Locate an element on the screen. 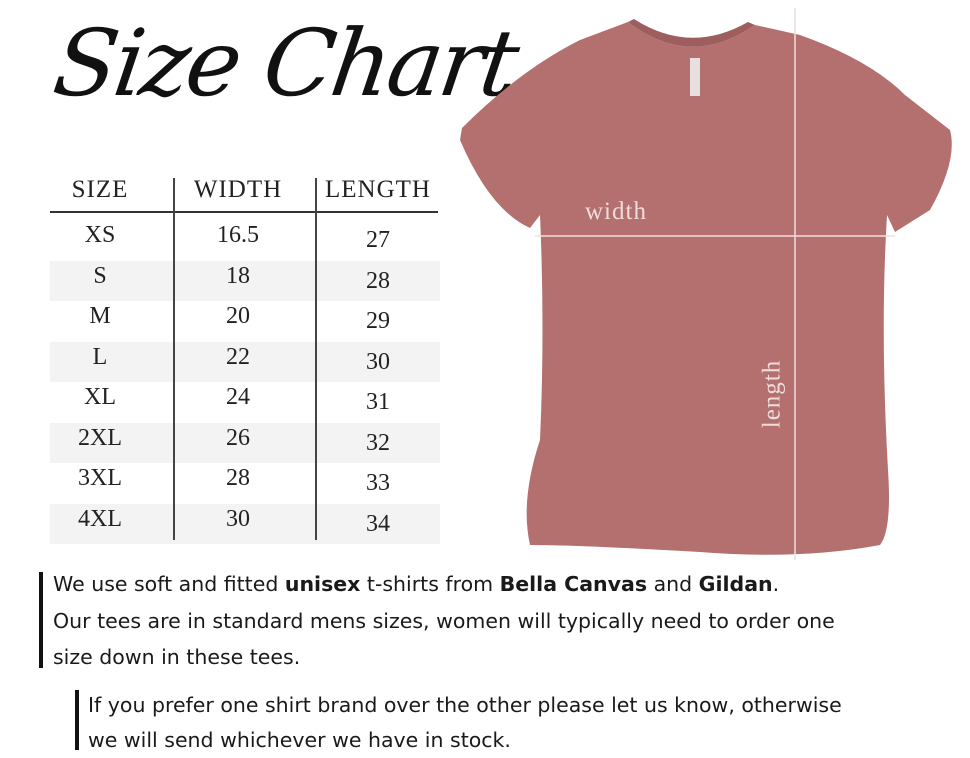 Image resolution: width=970 pixels, height=758 pixels. cell-length: 29 is located at coordinates (378, 321).